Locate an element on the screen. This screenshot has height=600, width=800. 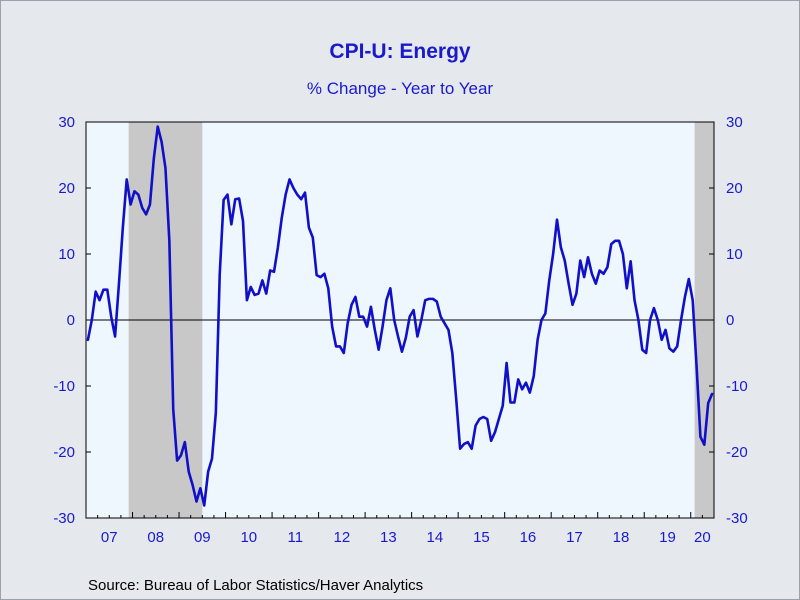
x-tick-label: 07 is located at coordinates (109, 537).